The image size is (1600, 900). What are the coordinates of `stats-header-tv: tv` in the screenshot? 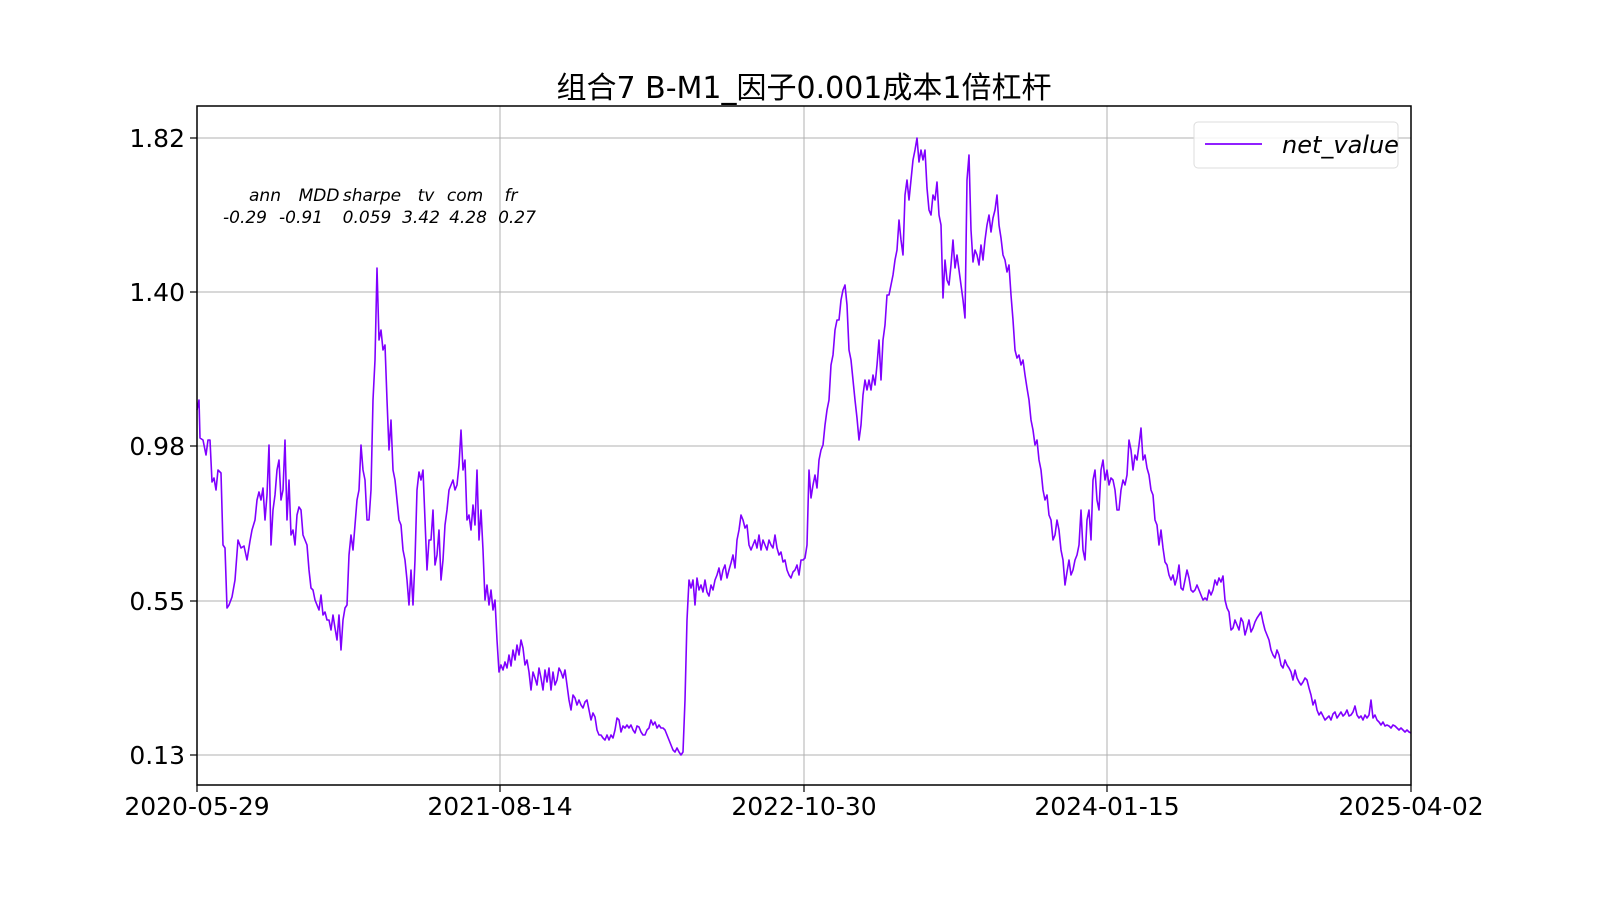 It's located at (427, 196).